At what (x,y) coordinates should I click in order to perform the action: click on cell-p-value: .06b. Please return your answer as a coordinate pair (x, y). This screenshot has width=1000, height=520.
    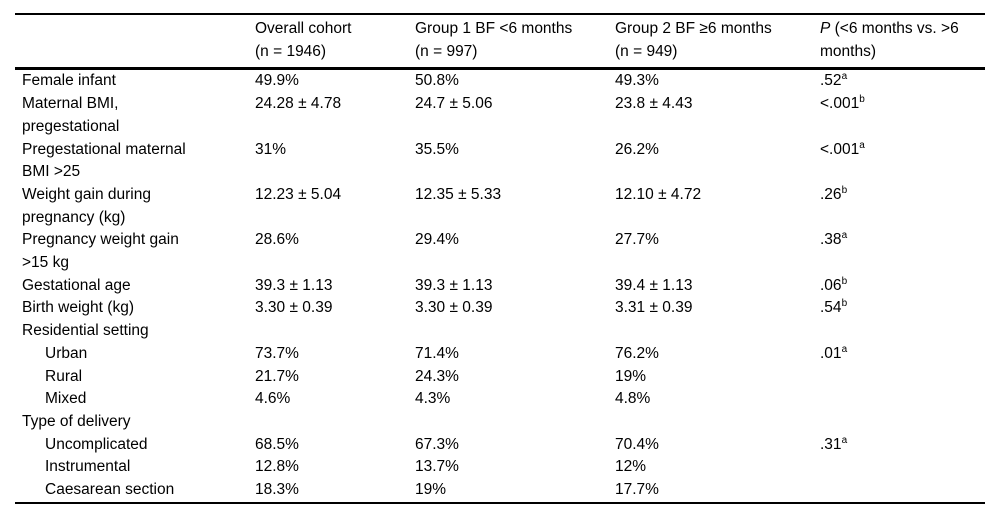
    Looking at the image, I should click on (834, 284).